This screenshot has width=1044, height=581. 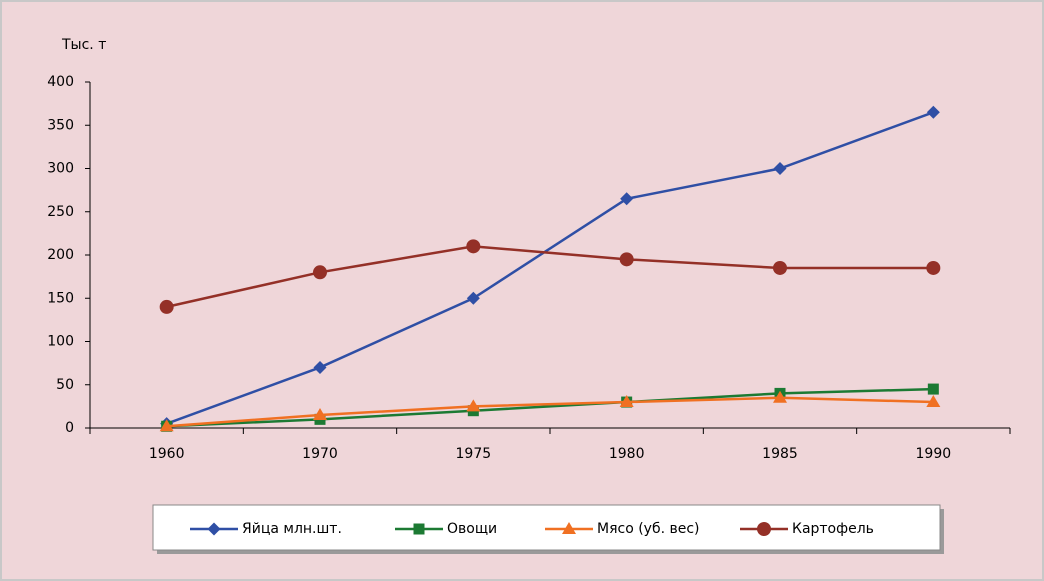 I want to click on legend-label: Мясо (уб. вес), so click(x=648, y=529).